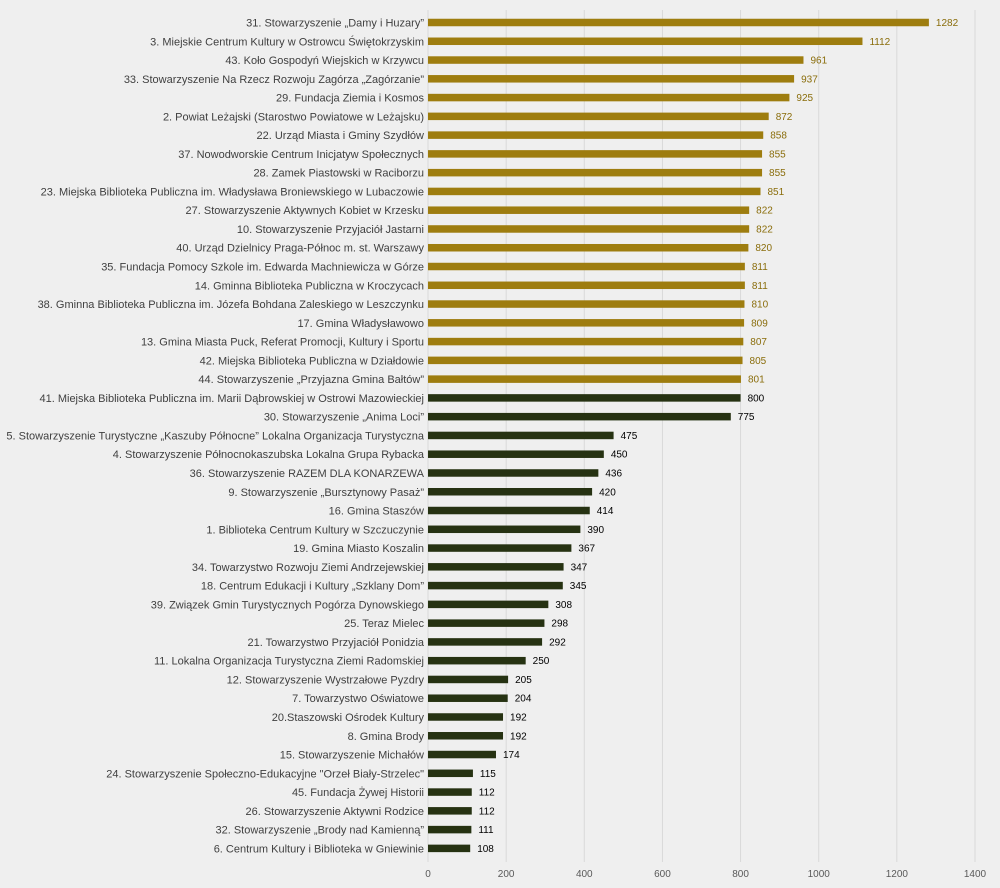  What do you see at coordinates (386, 737) in the screenshot?
I see `category-label: 8. Gmina Brody` at bounding box center [386, 737].